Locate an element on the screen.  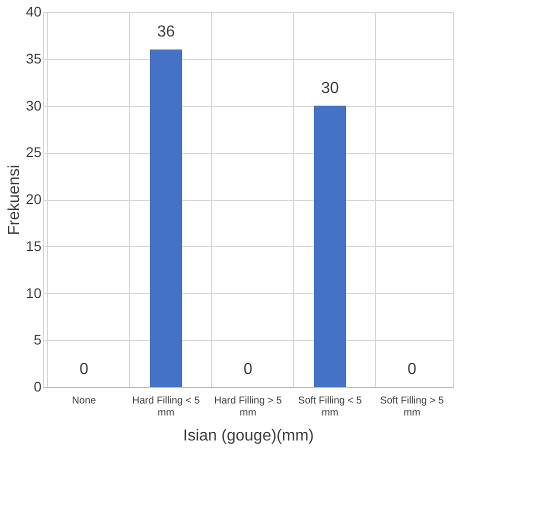
x-axis-title: Isian (gouge)(mm) is located at coordinates (248, 436).